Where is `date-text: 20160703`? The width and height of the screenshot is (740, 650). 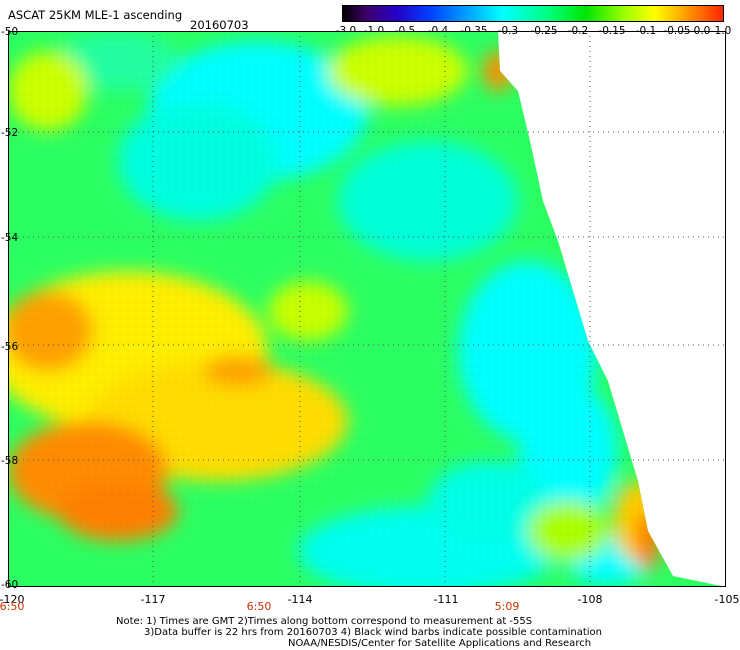
date-text: 20160703 is located at coordinates (219, 25).